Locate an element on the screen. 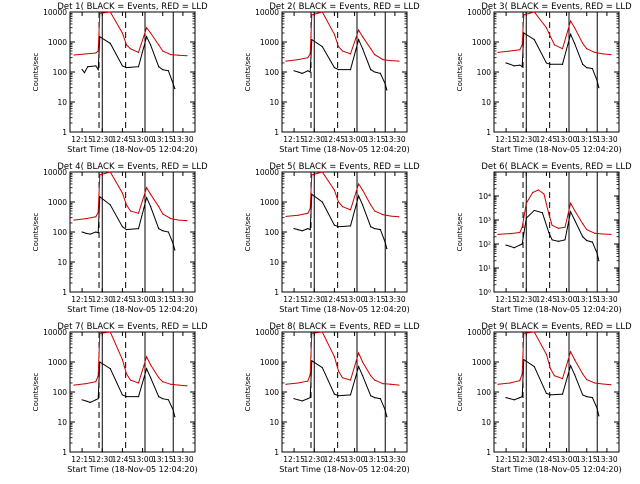 This screenshot has height=484, width=640. panel-8-ytick-label: 10 is located at coordinates (274, 422).